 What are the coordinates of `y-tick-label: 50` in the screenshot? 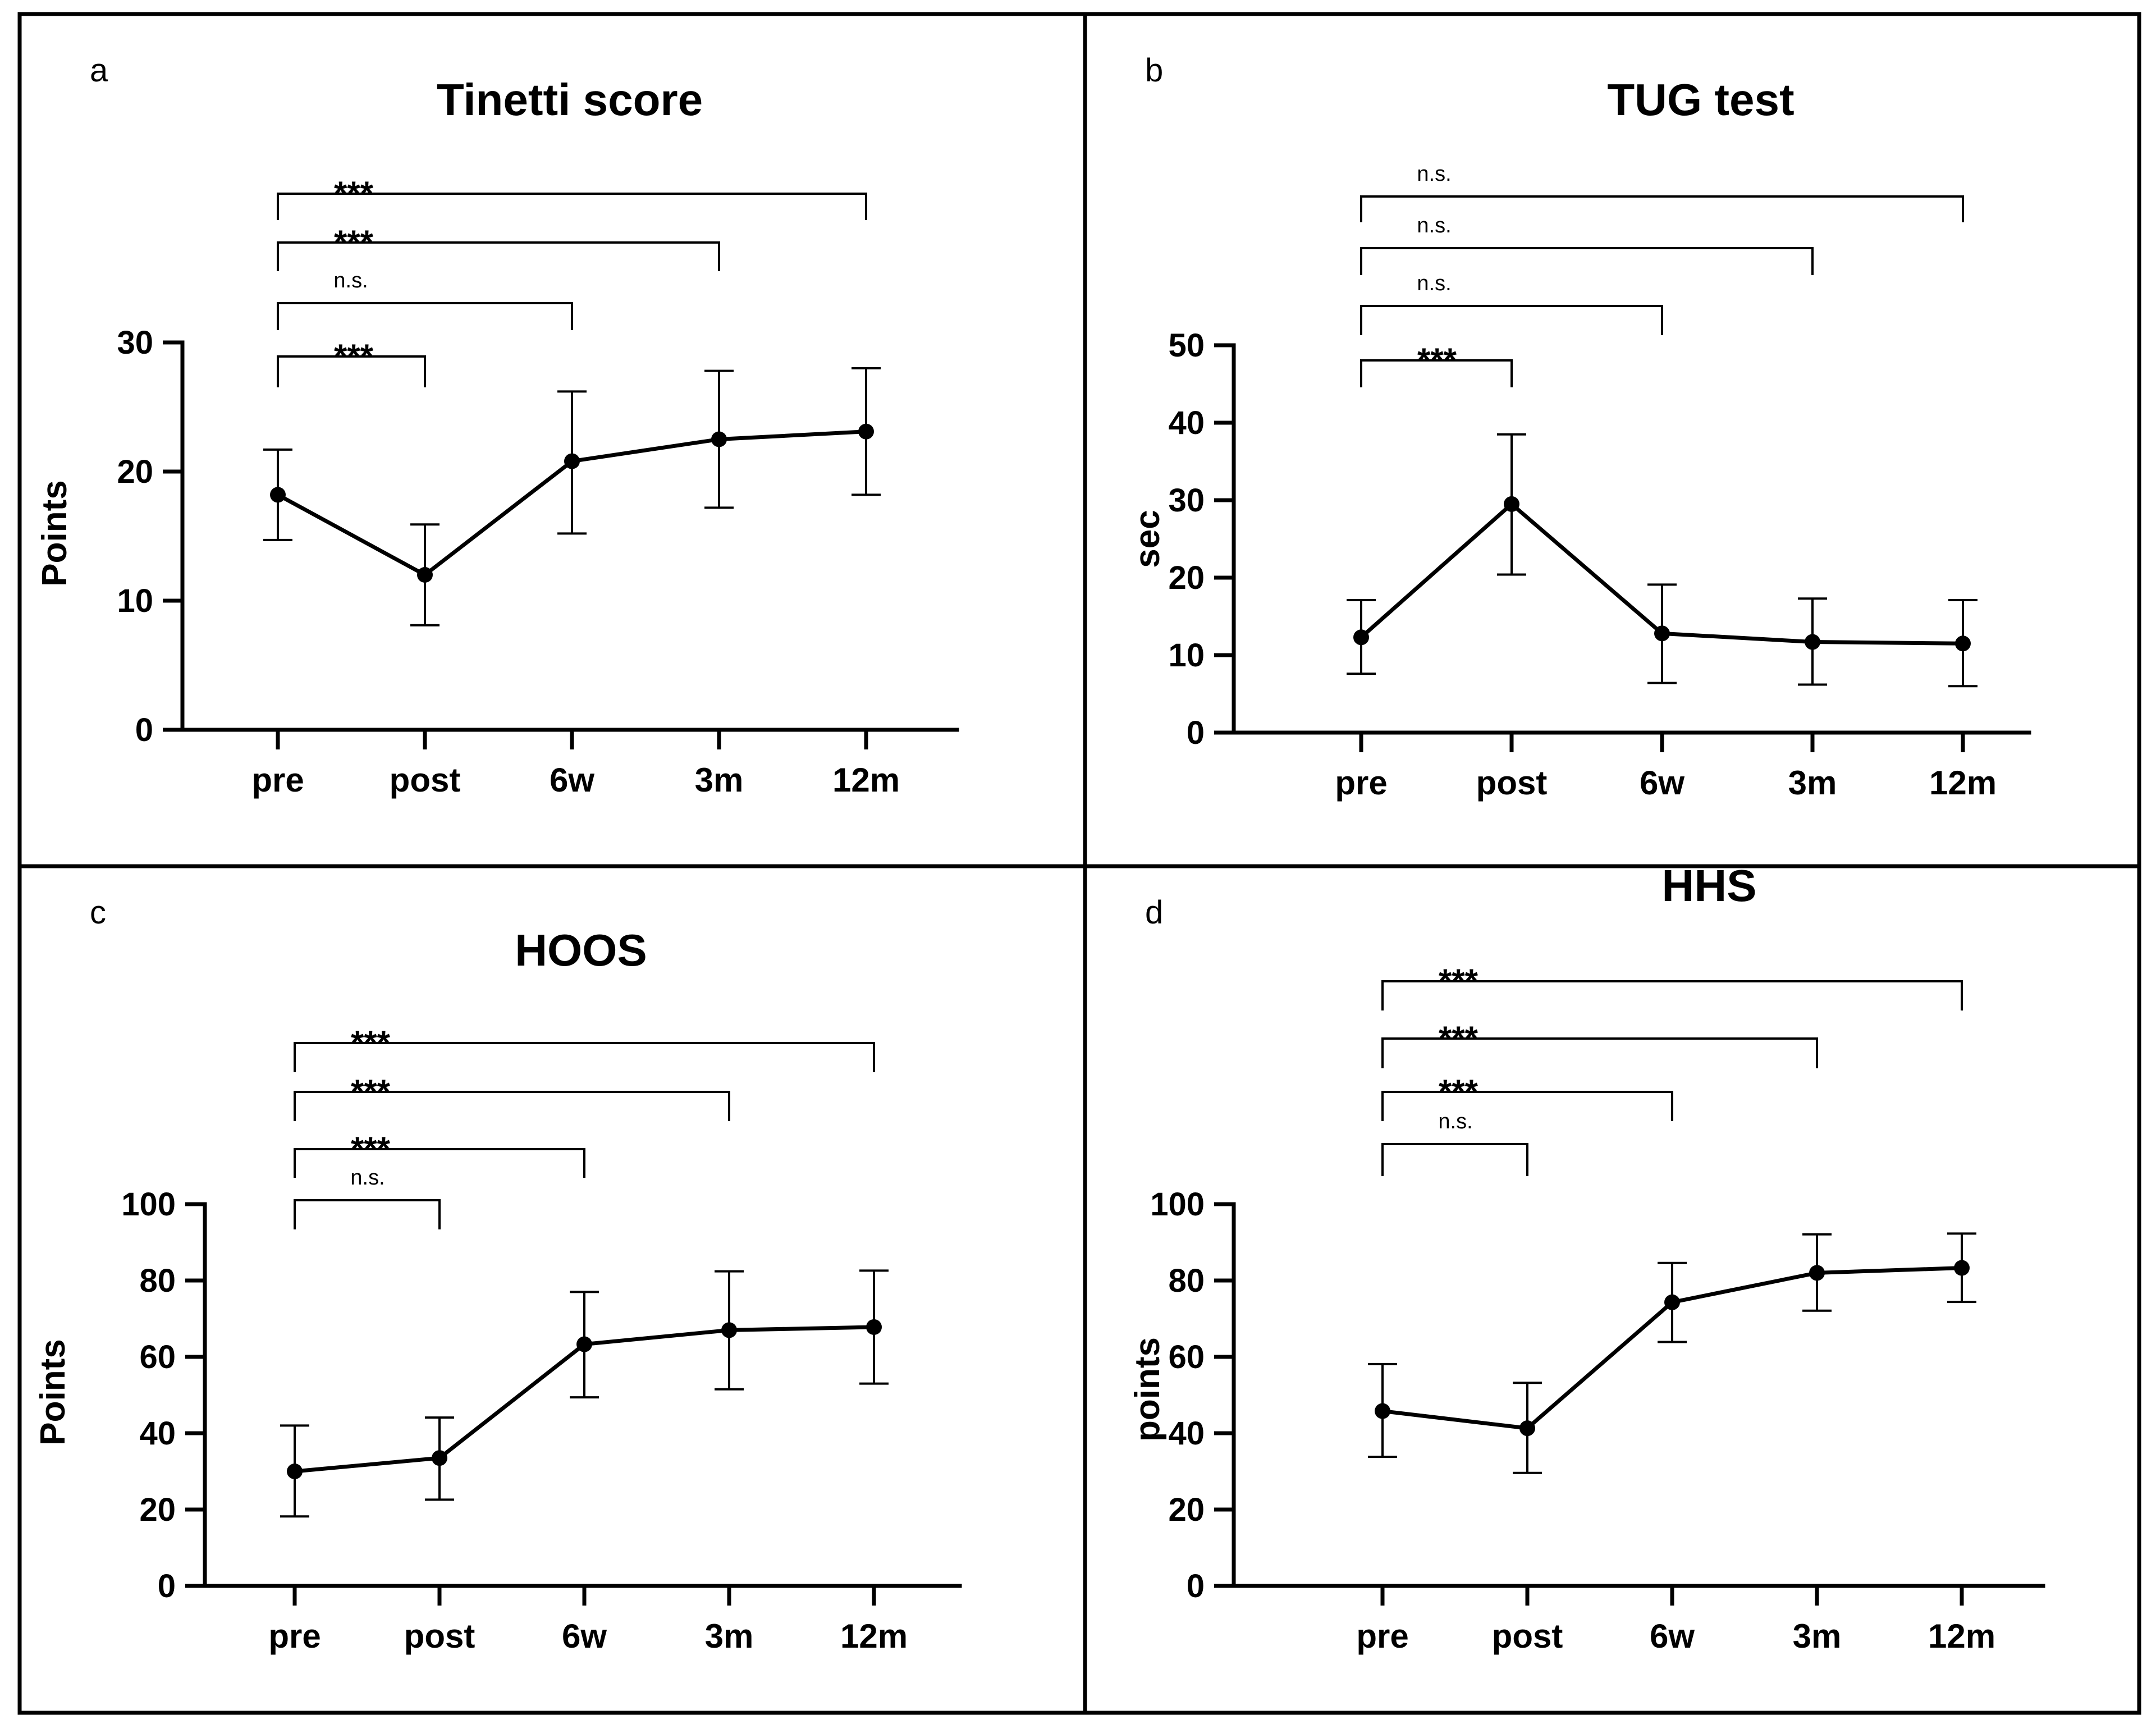 It's located at (1186, 345).